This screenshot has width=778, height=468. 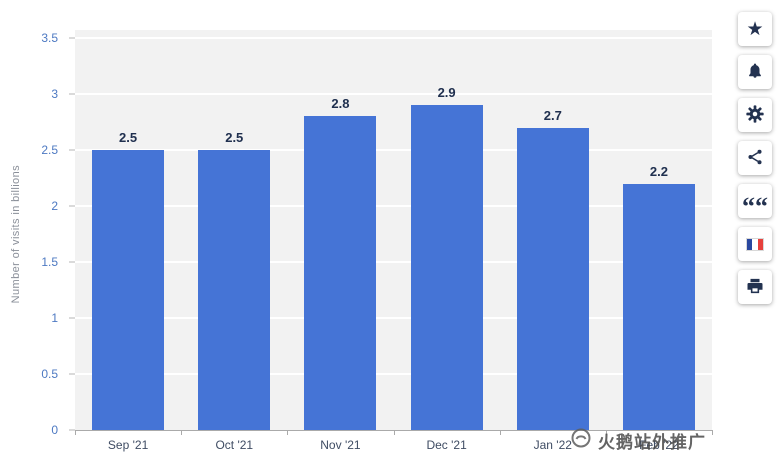 I want to click on settings-button, so click(x=755, y=115).